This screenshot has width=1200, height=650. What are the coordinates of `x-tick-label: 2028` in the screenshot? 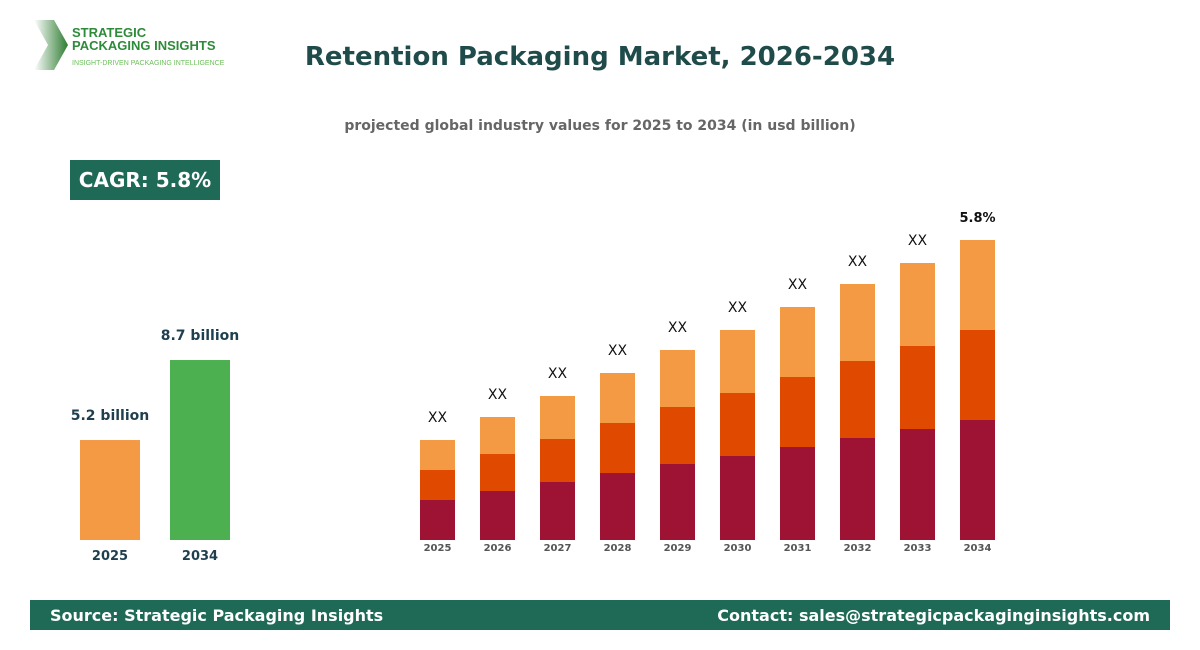 It's located at (618, 548).